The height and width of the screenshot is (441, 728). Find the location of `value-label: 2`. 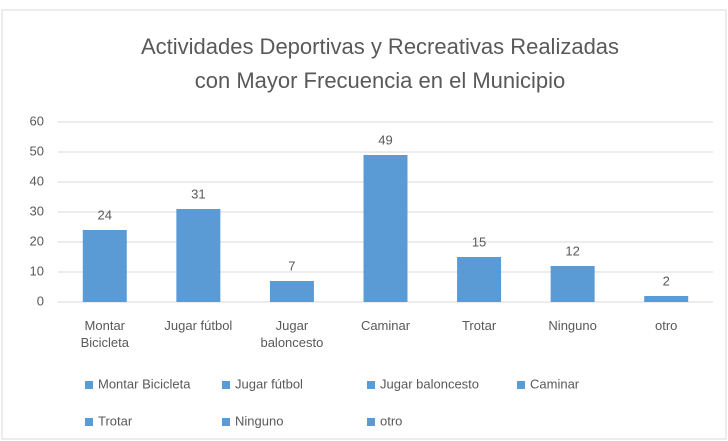

value-label: 2 is located at coordinates (666, 280).